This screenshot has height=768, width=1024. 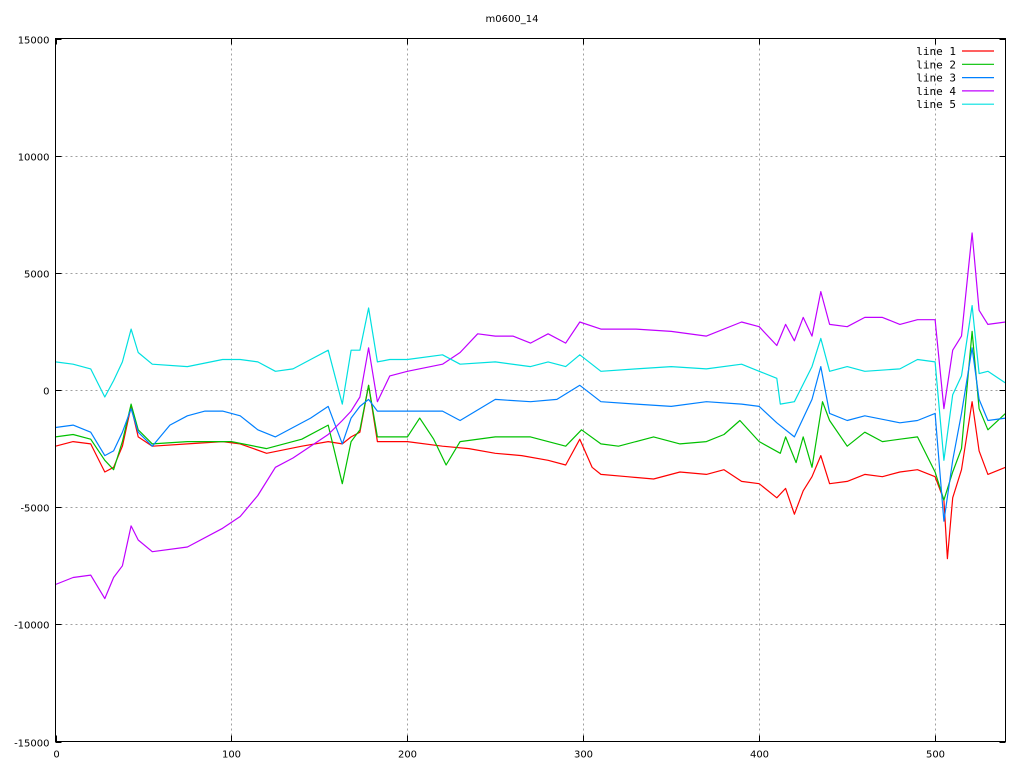 What do you see at coordinates (936, 78) in the screenshot?
I see `legend-label: line 3` at bounding box center [936, 78].